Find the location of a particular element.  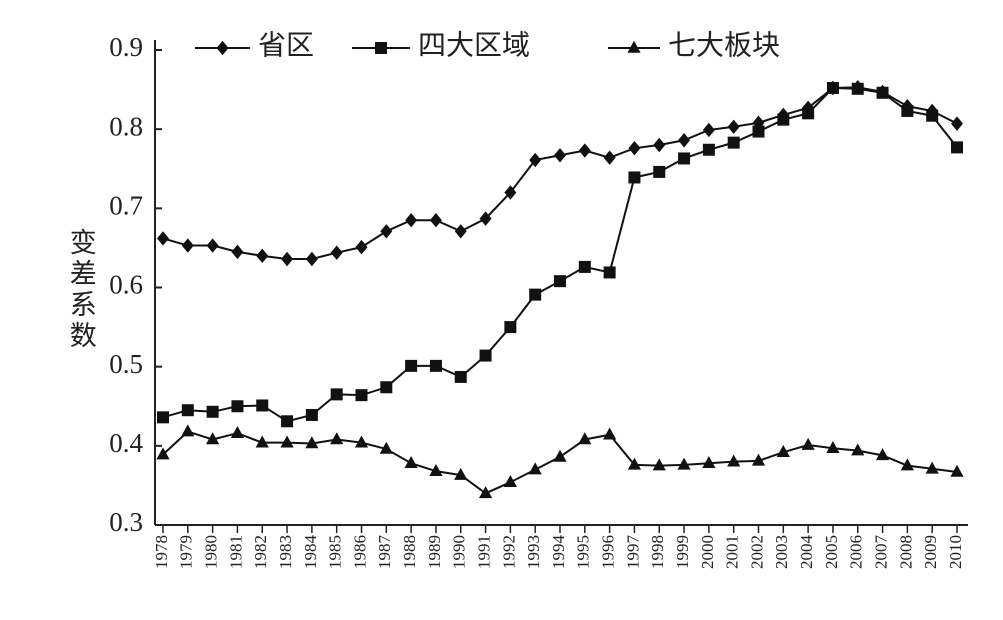

legend-marker is located at coordinates (222, 48).